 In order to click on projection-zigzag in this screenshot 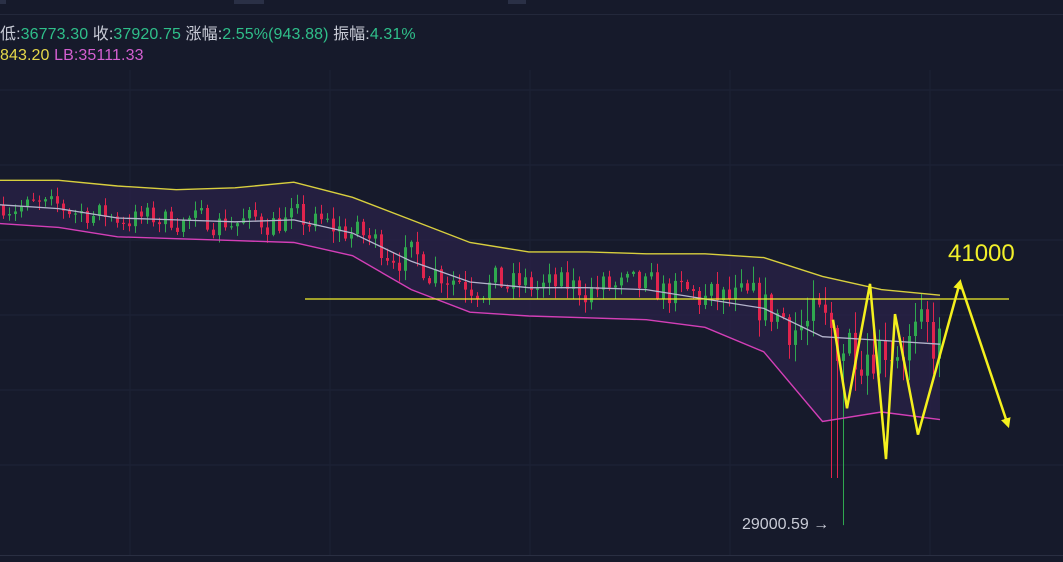, I will do `click(897, 369)`.